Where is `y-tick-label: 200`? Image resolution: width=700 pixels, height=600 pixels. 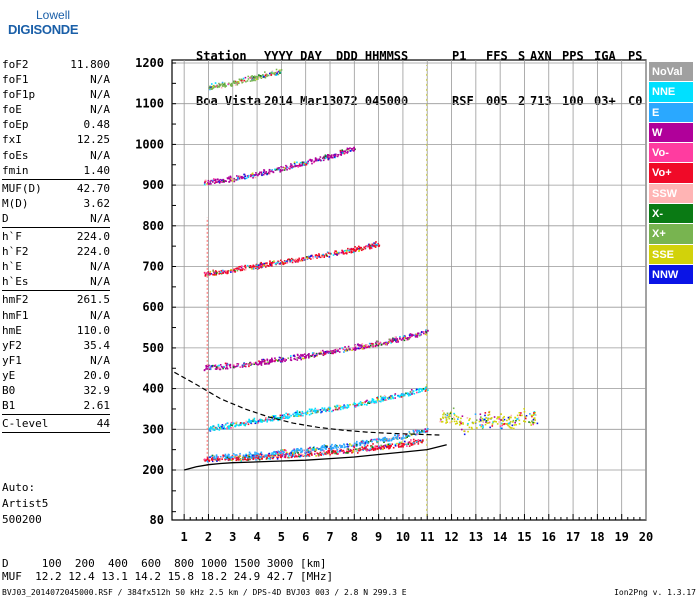 y-tick-label: 200 is located at coordinates (153, 470).